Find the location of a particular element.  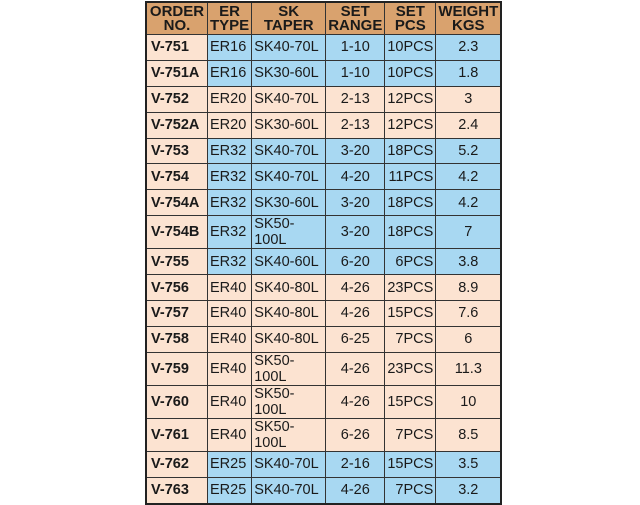

table-row: V-753 ER32 SK40-70L 3-20 18PCS 5.2 is located at coordinates (323, 151).